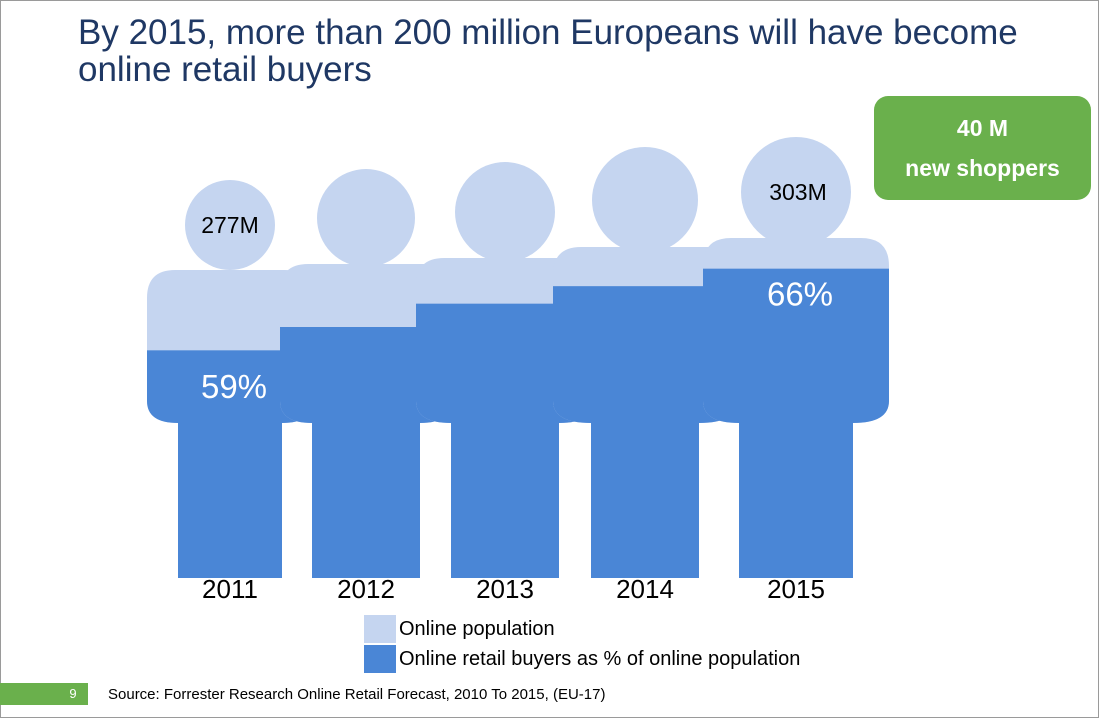 This screenshot has height=718, width=1099. What do you see at coordinates (477, 628) in the screenshot?
I see `legend-label: Online population` at bounding box center [477, 628].